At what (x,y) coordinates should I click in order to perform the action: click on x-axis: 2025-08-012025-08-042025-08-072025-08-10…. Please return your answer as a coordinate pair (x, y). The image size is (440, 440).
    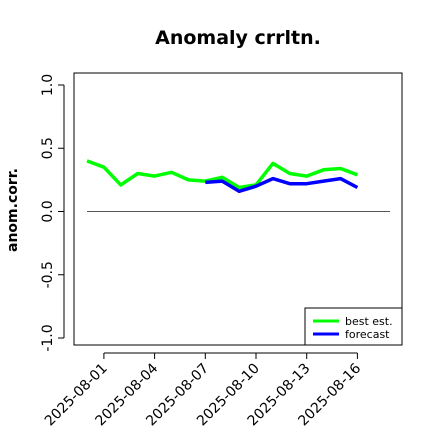
    Looking at the image, I should click on (203, 390).